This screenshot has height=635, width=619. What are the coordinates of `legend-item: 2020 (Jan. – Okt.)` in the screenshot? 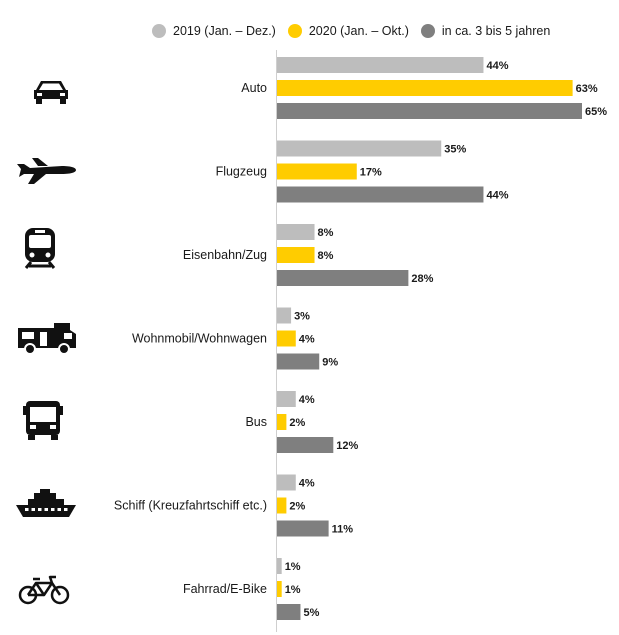 It's located at (348, 31).